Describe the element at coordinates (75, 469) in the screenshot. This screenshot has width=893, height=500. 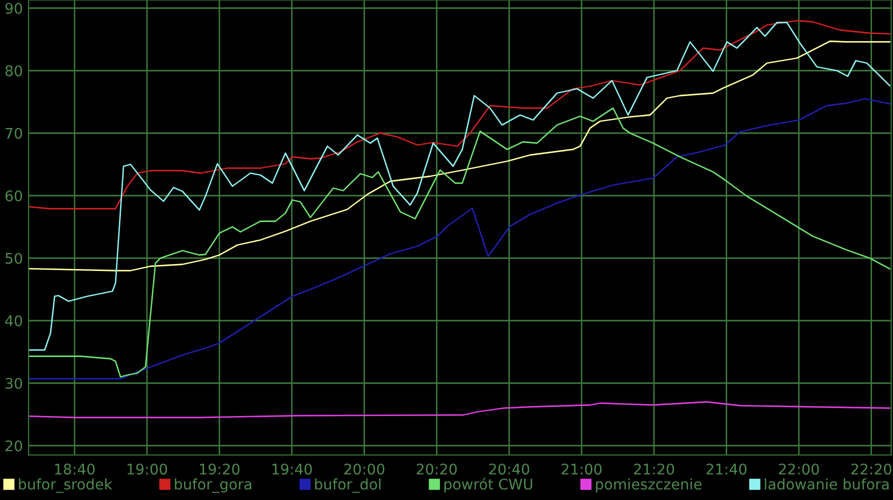
I see `x-tick-label: 18:40` at that location.